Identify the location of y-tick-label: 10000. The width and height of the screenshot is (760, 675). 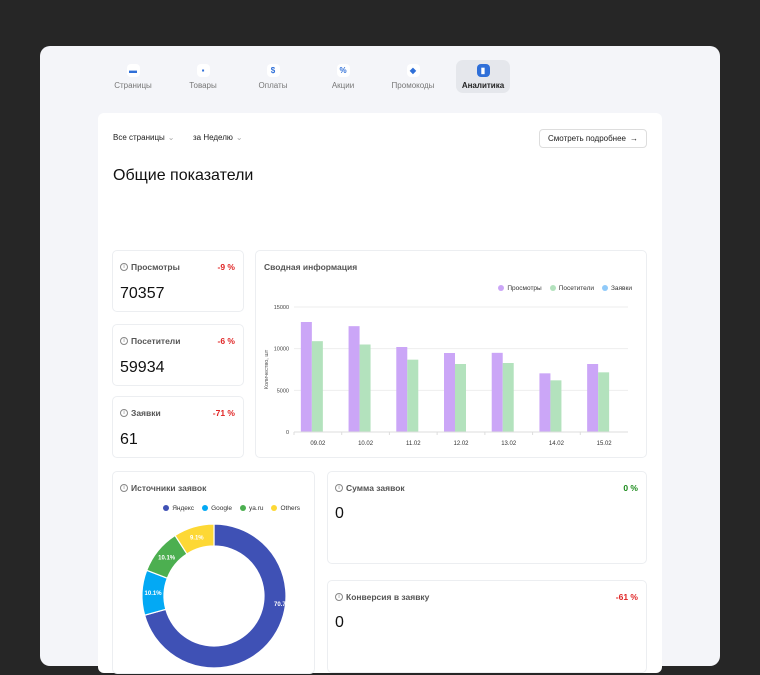
(281, 350).